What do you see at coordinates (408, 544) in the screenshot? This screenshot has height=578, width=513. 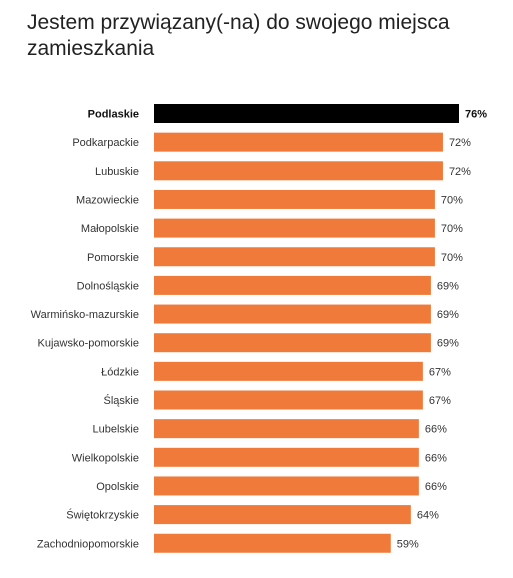 I see `value-label-15: 59%` at bounding box center [408, 544].